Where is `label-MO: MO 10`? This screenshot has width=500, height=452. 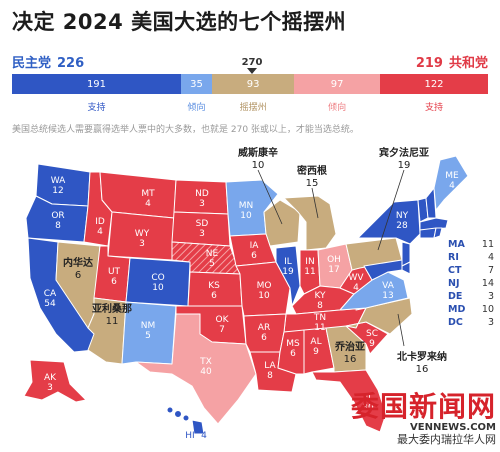
label-MO: MO 10 is located at coordinates (264, 291).